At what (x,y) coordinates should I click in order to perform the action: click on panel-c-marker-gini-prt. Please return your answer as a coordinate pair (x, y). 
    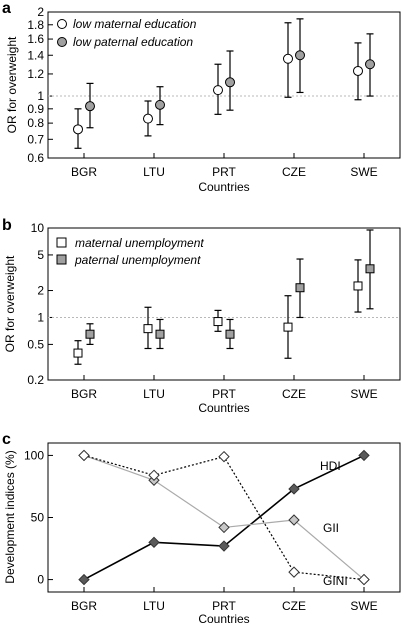
    Looking at the image, I should click on (224, 456).